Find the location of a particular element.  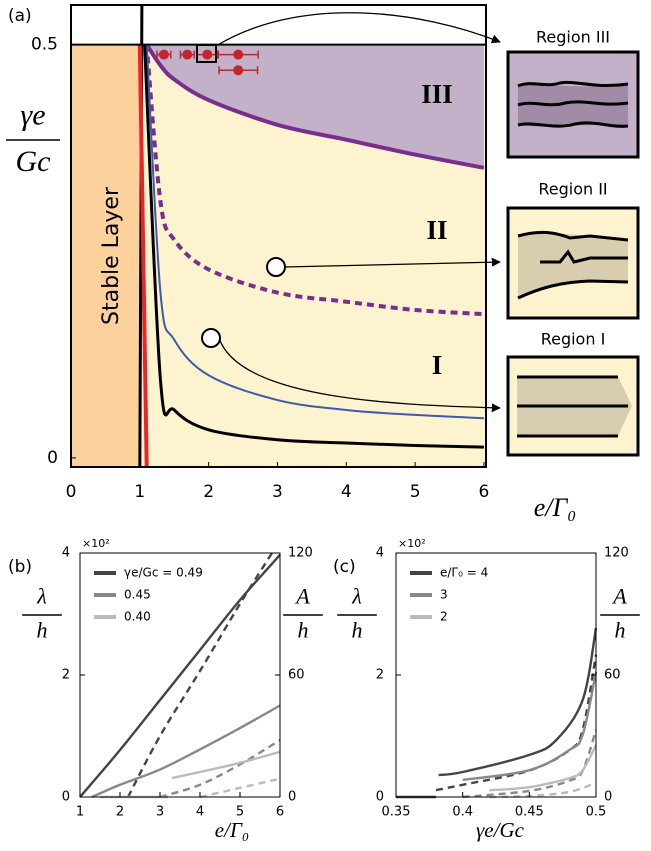

region-3-fill is located at coordinates (315, 106).